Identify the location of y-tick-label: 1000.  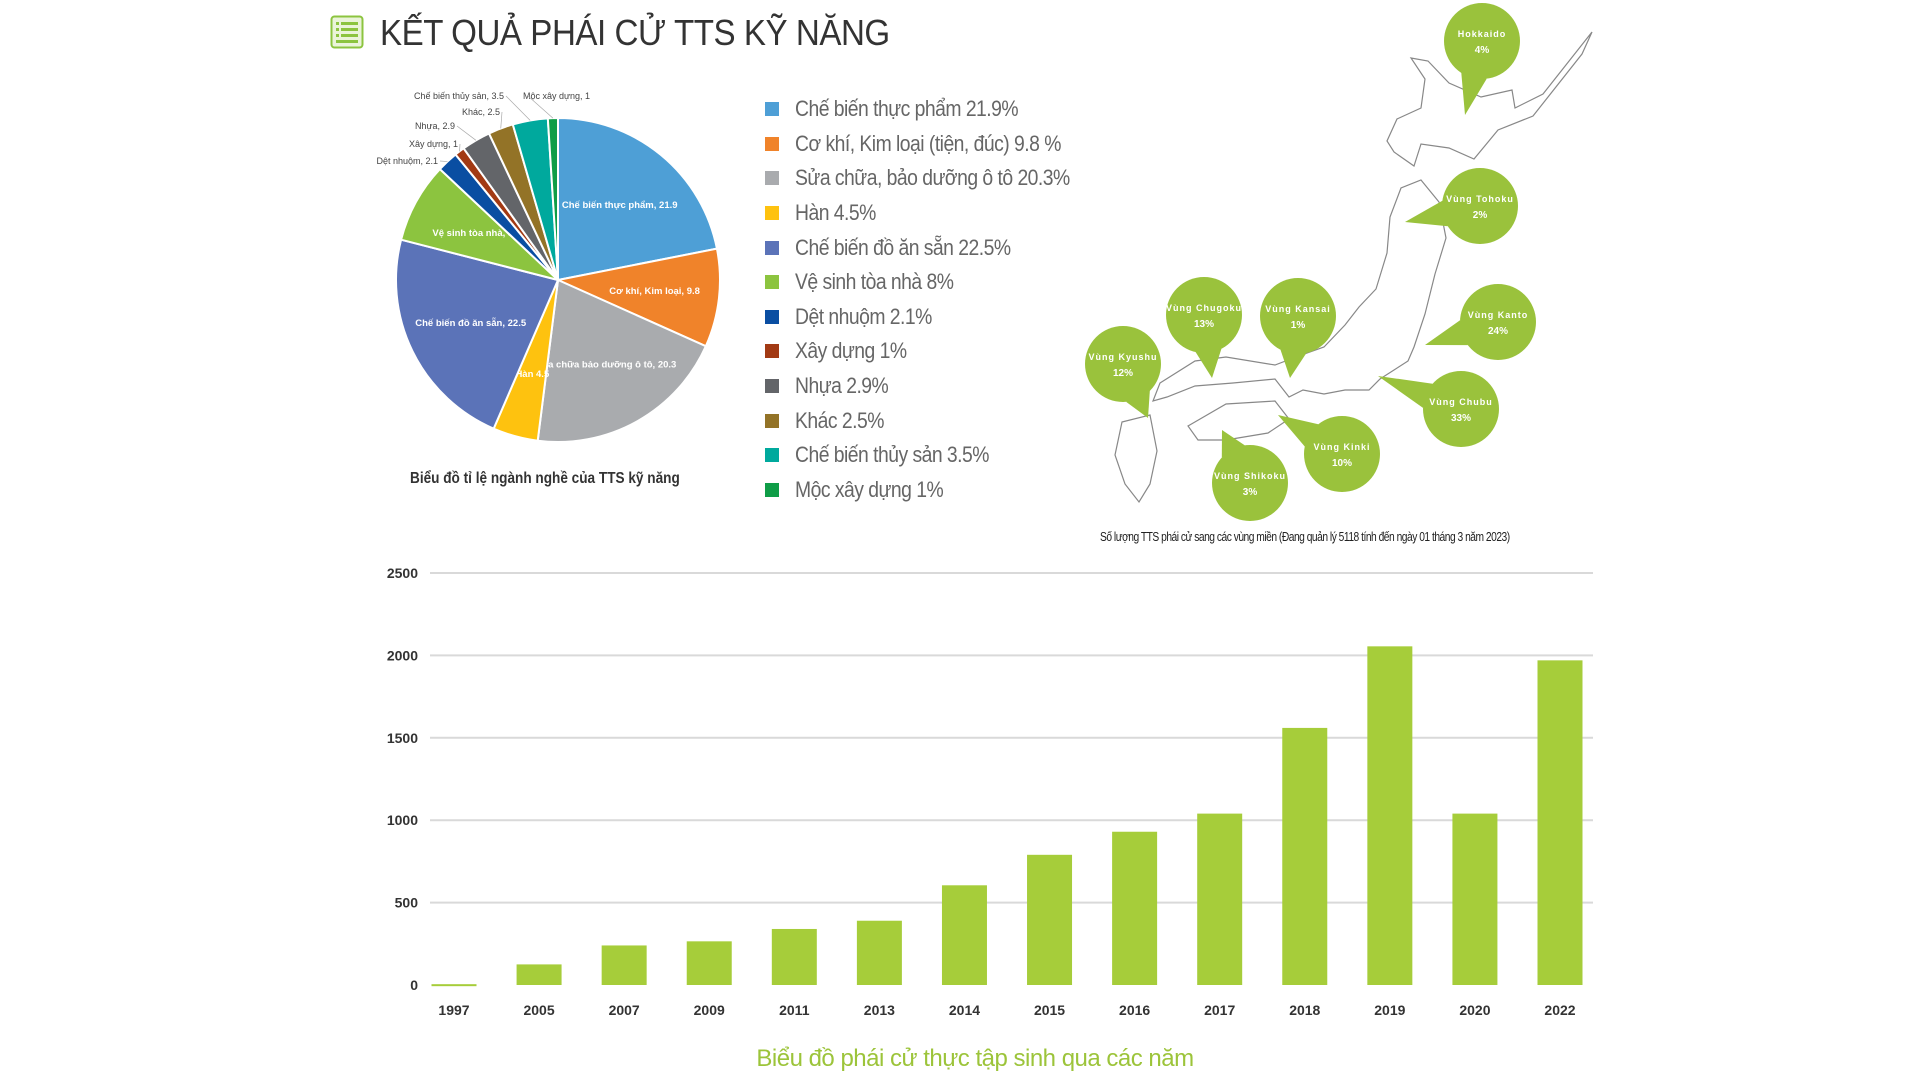
(402, 820).